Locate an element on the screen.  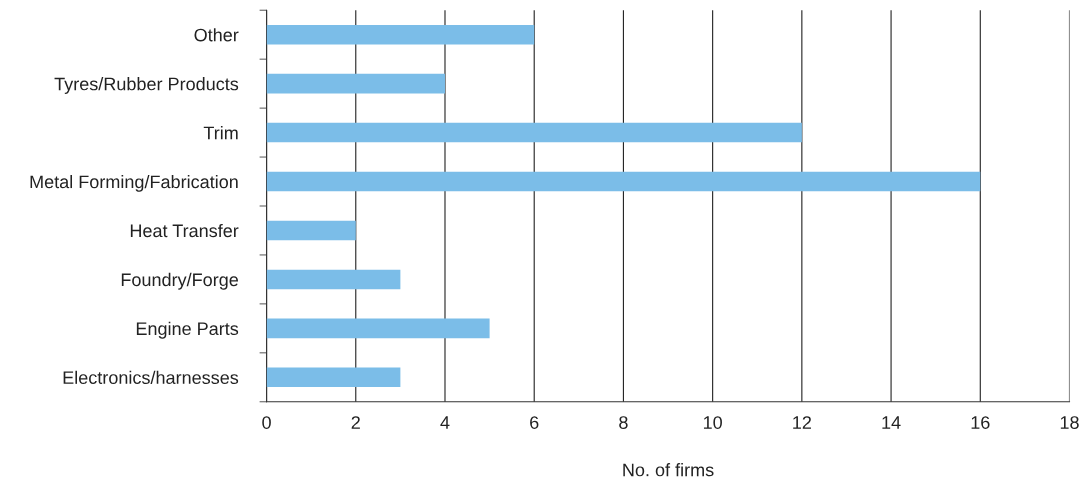
x-axis-title: No. of firms is located at coordinates (668, 470).